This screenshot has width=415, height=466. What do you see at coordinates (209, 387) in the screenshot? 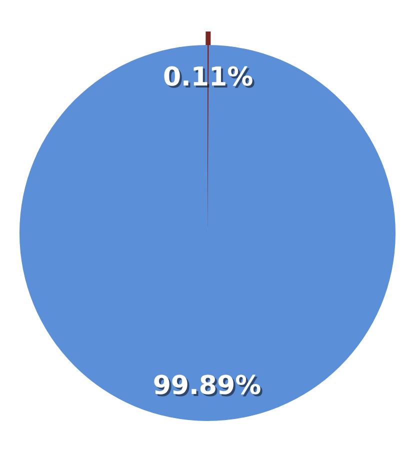
I see `data-label: 99.89%` at bounding box center [209, 387].